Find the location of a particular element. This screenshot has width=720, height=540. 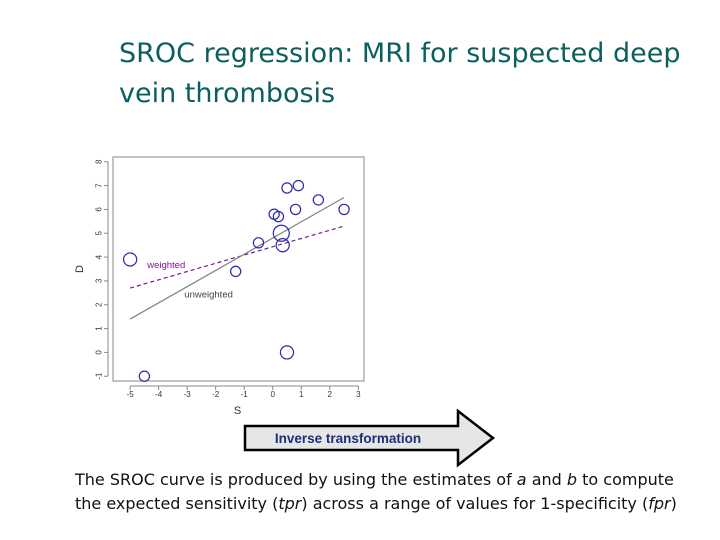

arrow-label: Inverse transformation is located at coordinates (348, 438).